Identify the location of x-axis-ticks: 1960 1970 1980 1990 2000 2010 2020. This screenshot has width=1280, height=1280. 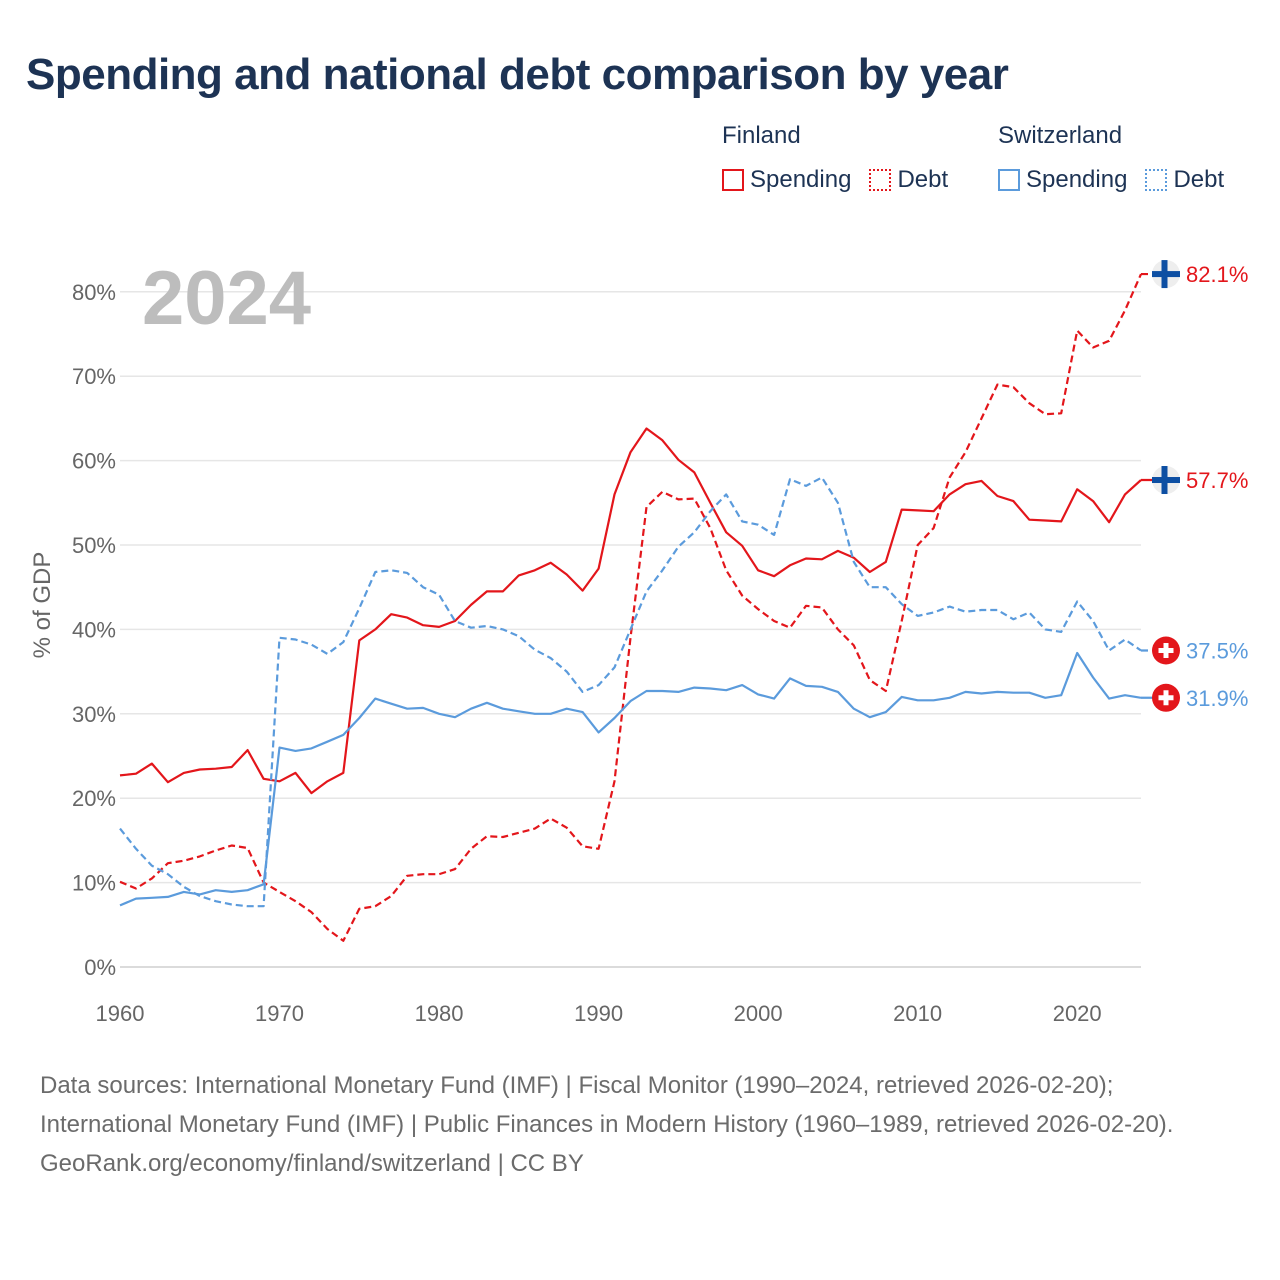
(599, 1013).